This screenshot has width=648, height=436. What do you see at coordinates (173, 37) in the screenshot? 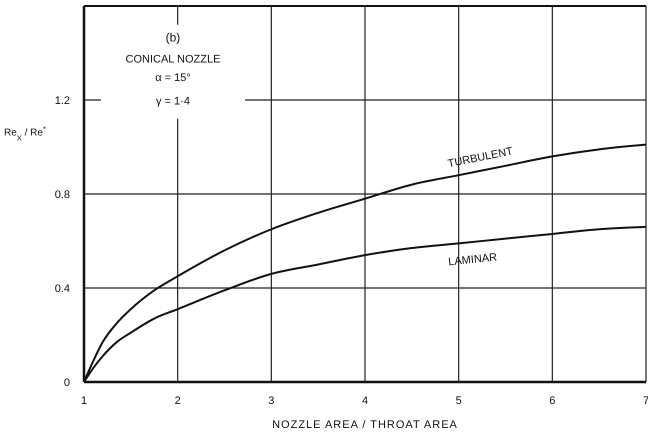
I see `annotation: (b)` at bounding box center [173, 37].